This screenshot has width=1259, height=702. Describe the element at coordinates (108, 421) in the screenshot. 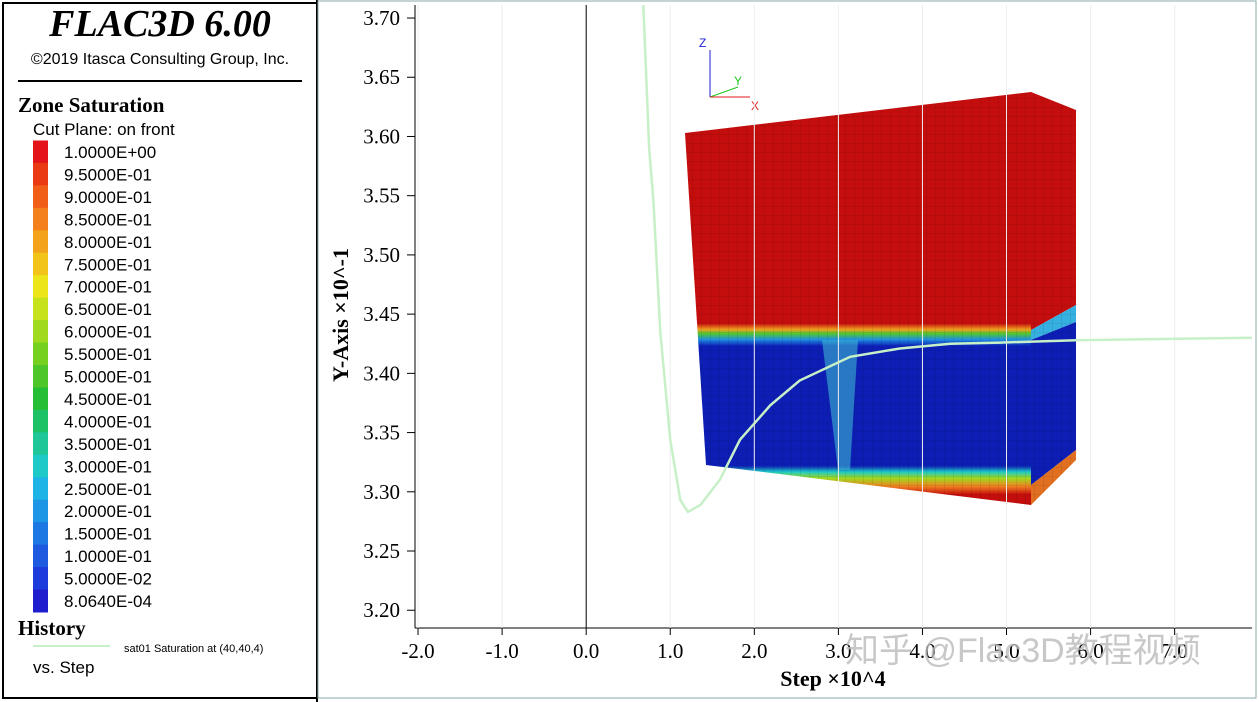

I see `legend-label: 4.0000E-01` at that location.